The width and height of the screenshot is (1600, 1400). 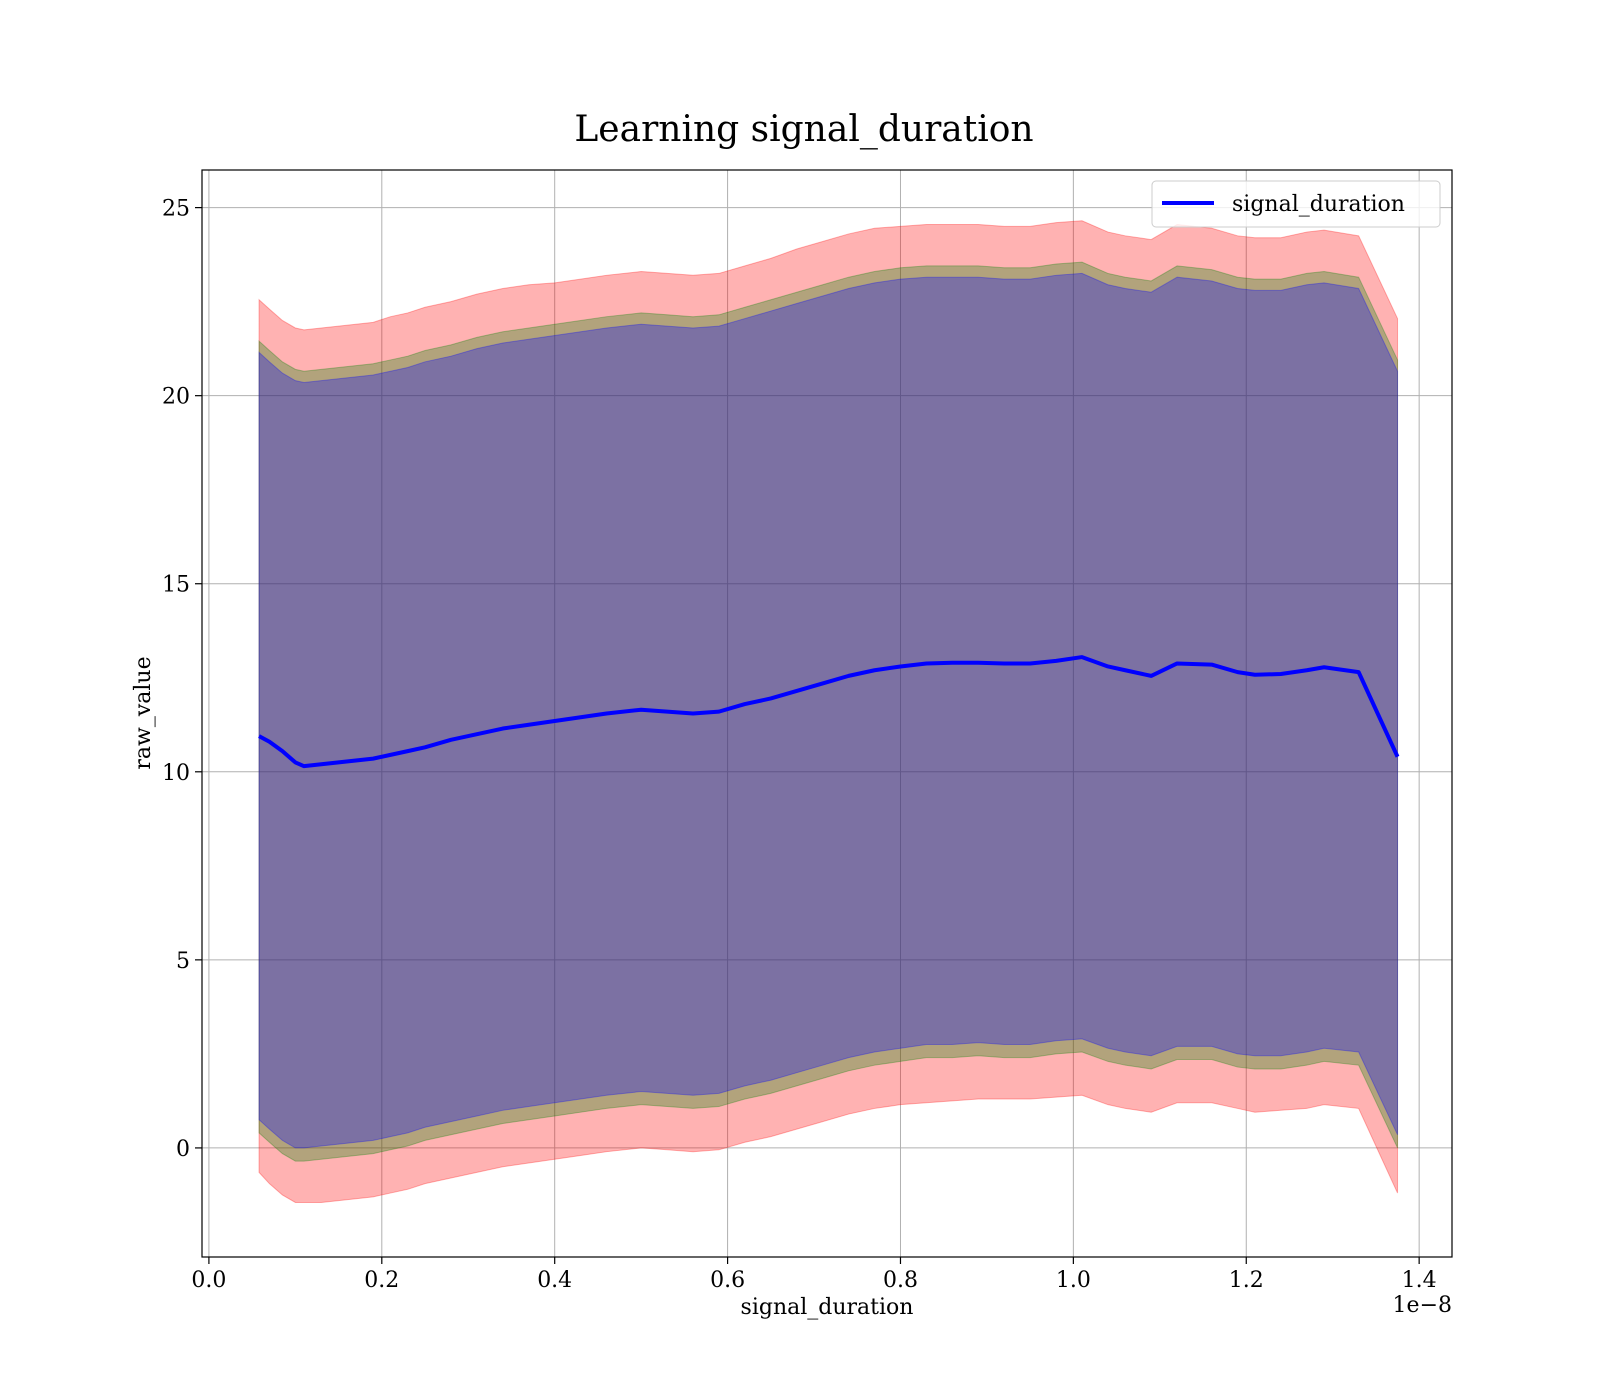 What do you see at coordinates (900, 1280) in the screenshot?
I see `x-tick-label: 0.8` at bounding box center [900, 1280].